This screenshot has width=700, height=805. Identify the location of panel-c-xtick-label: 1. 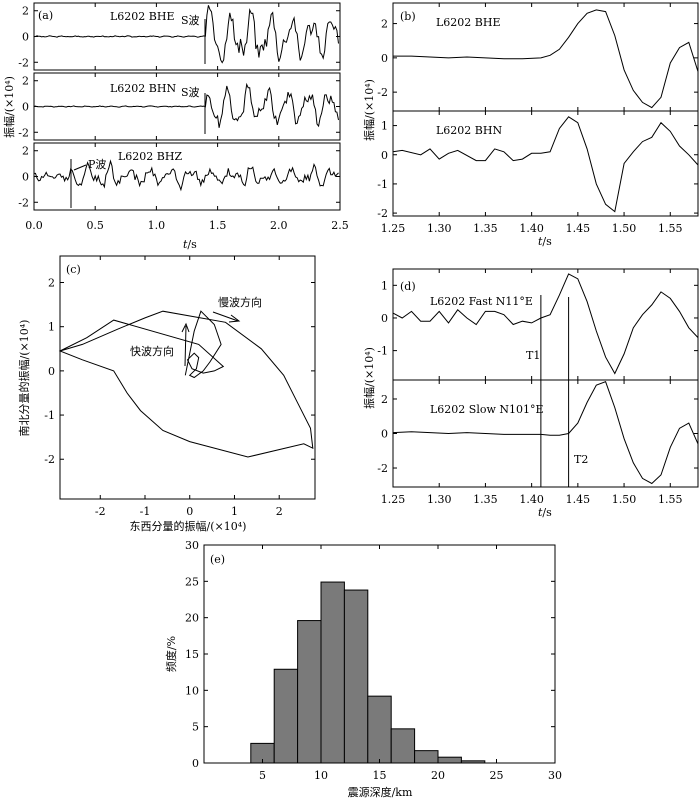
(234, 511).